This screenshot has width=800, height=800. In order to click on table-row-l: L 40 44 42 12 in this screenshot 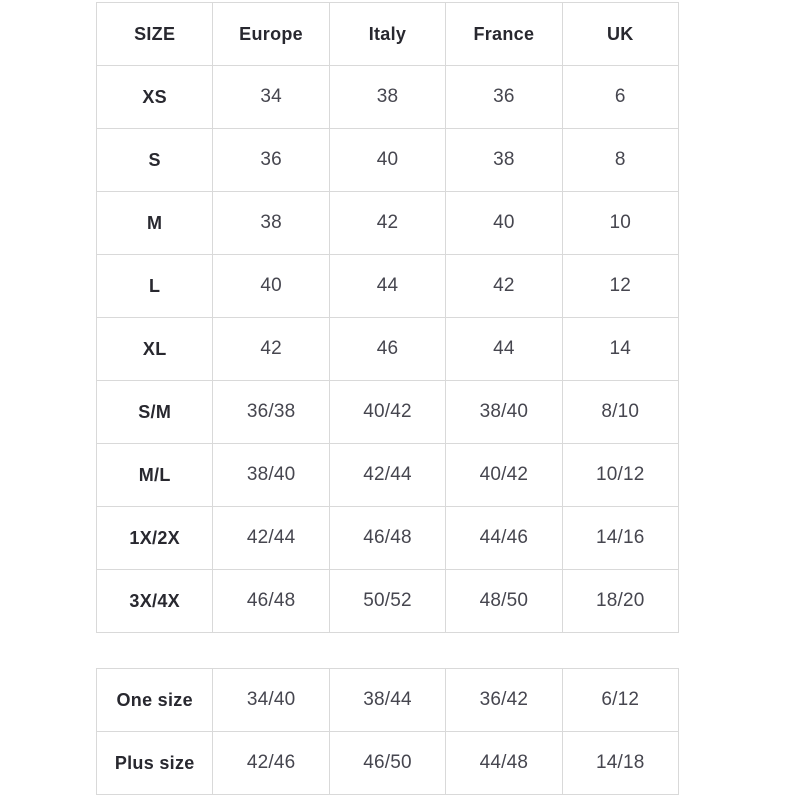, I will do `click(387, 286)`.